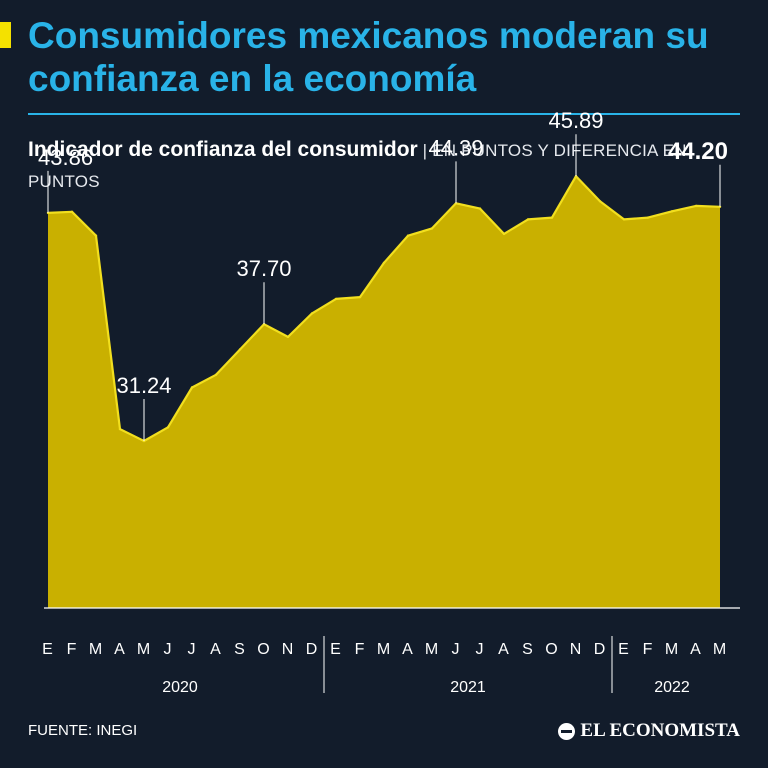 The width and height of the screenshot is (768, 768). I want to click on data-label: 43.86, so click(65, 157).